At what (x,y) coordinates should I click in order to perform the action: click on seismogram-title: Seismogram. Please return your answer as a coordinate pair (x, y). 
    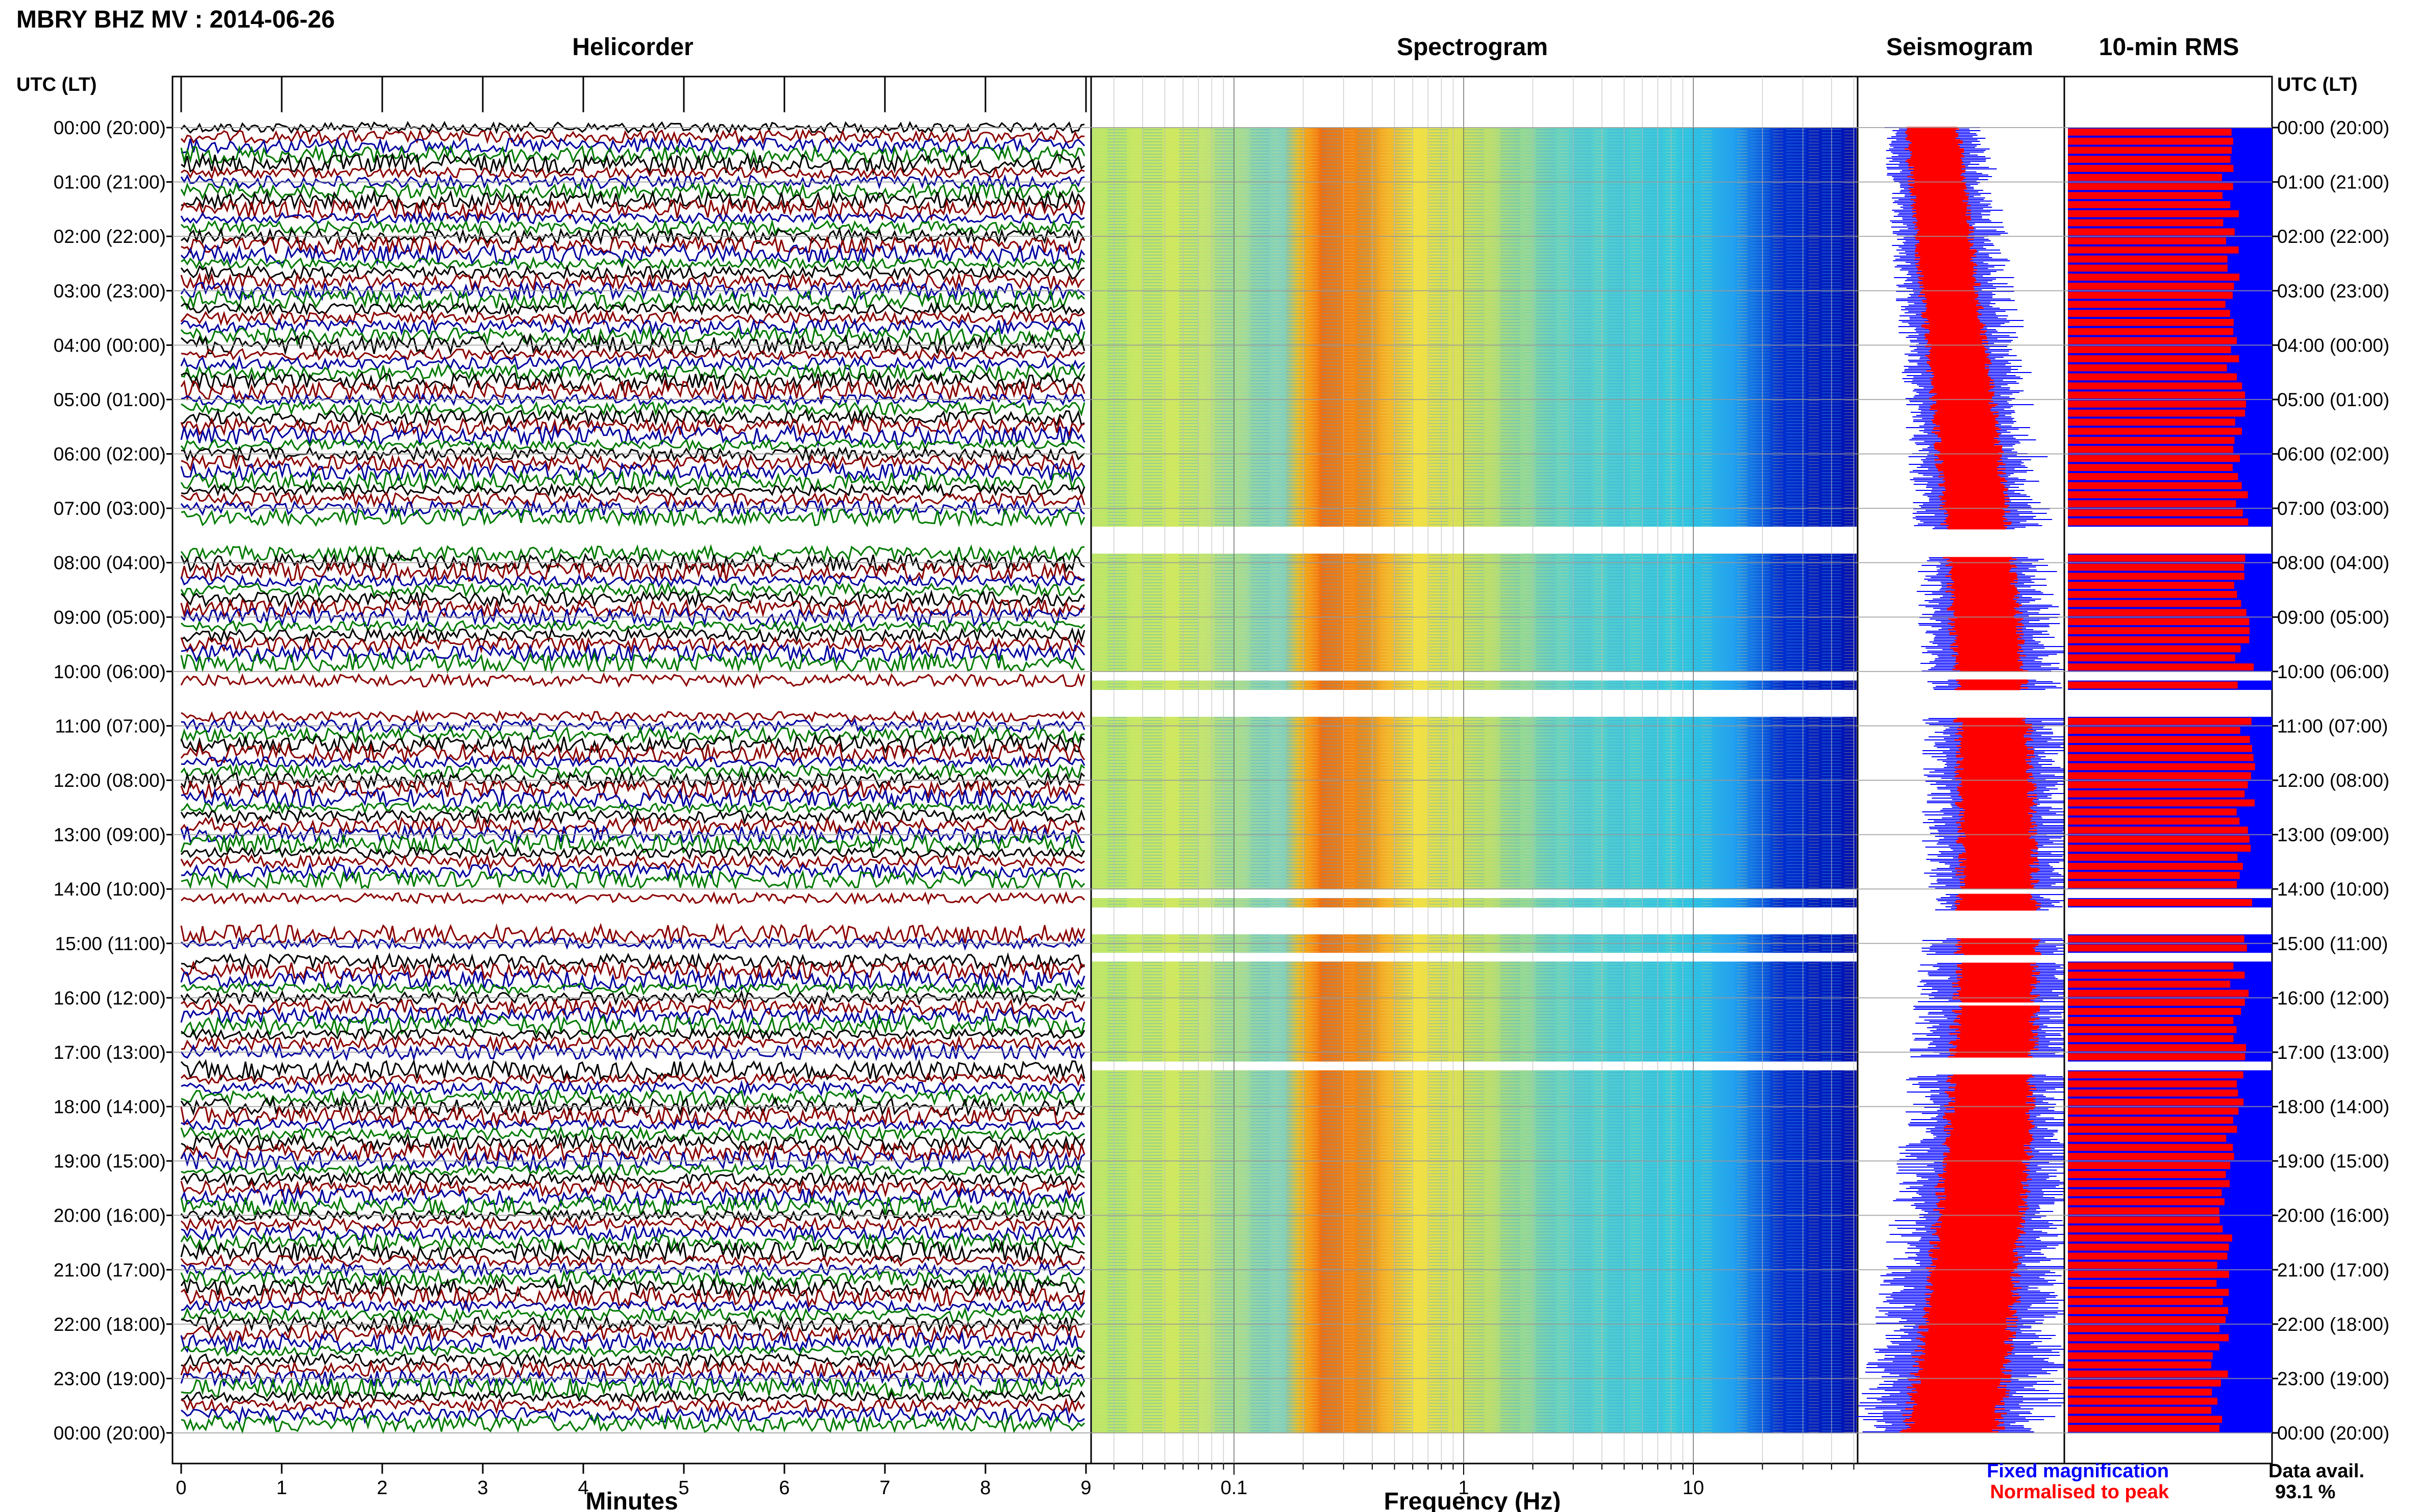
    Looking at the image, I should click on (1959, 47).